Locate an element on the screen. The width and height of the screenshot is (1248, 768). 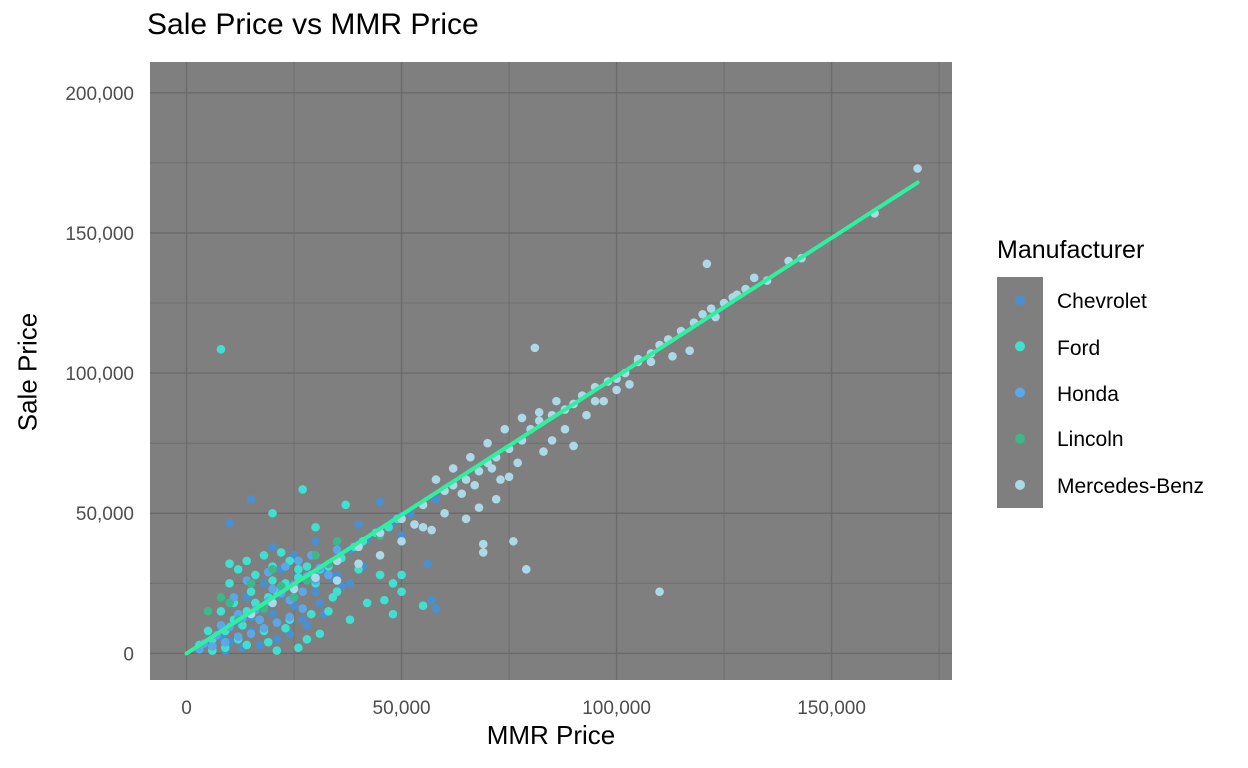
x-tick-label: 100,000 is located at coordinates (616, 708).